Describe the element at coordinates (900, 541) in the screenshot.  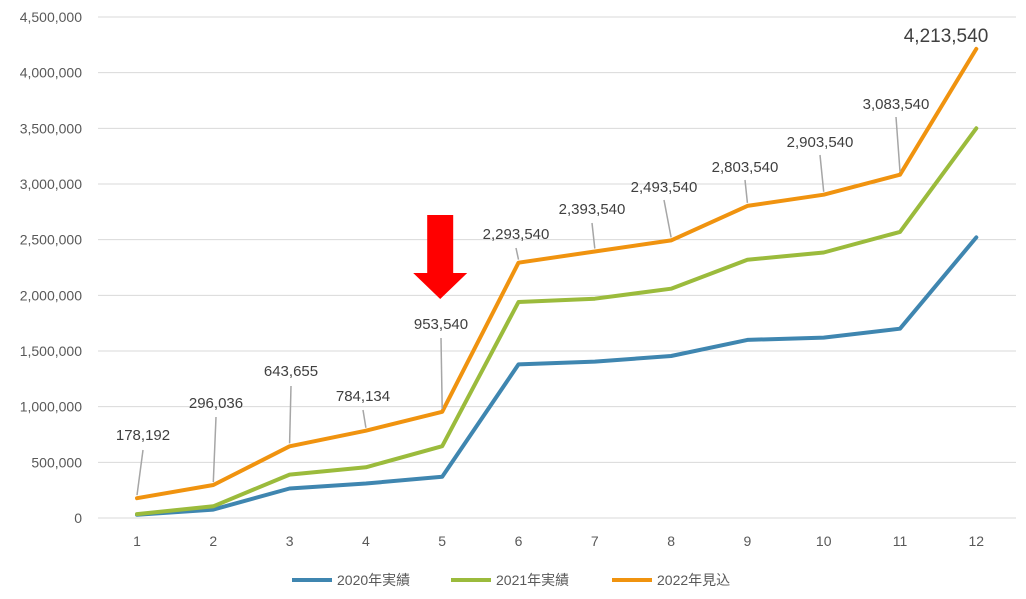
I see `x-tick-label: 11` at that location.